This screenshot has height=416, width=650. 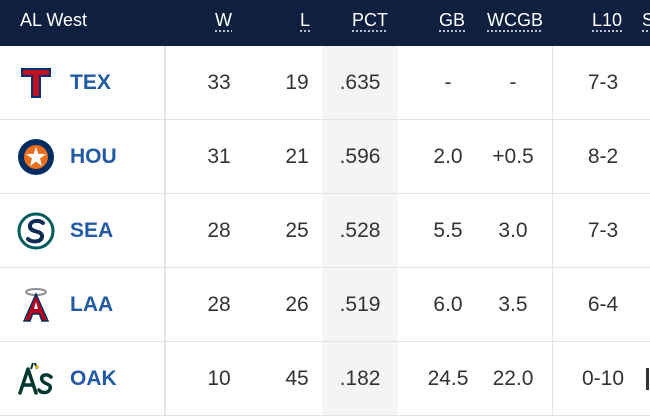 What do you see at coordinates (297, 156) in the screenshot?
I see `losses-cell: 21` at bounding box center [297, 156].